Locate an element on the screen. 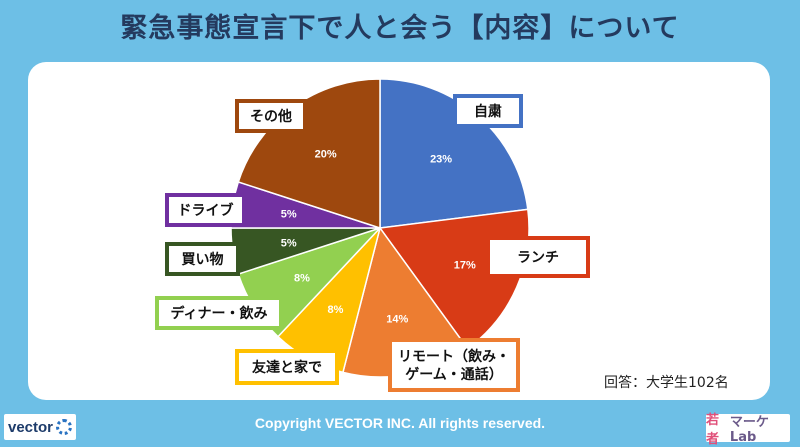 The width and height of the screenshot is (800, 447). respondent-note: 回答：大学生102名 is located at coordinates (666, 383).